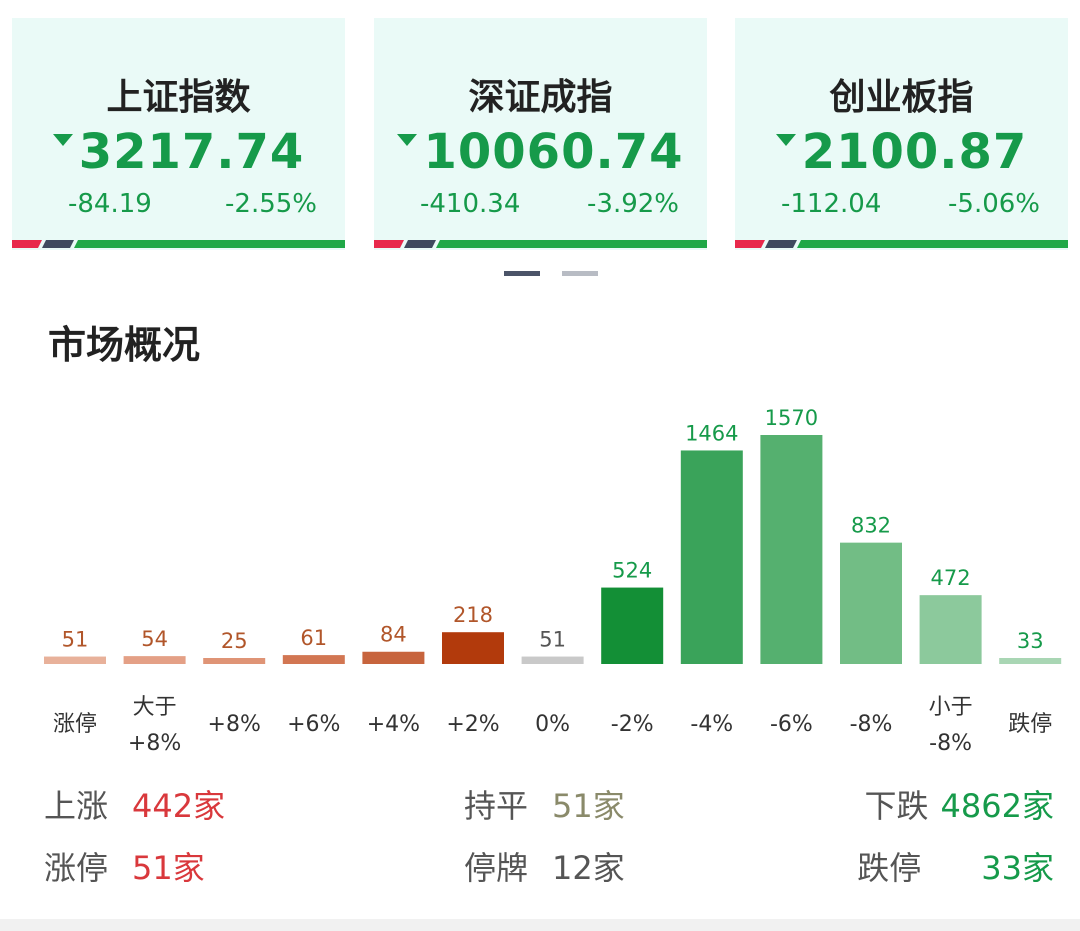 Image resolution: width=1080 pixels, height=931 pixels. What do you see at coordinates (1030, 724) in the screenshot?
I see `category-label: 跌停` at bounding box center [1030, 724].